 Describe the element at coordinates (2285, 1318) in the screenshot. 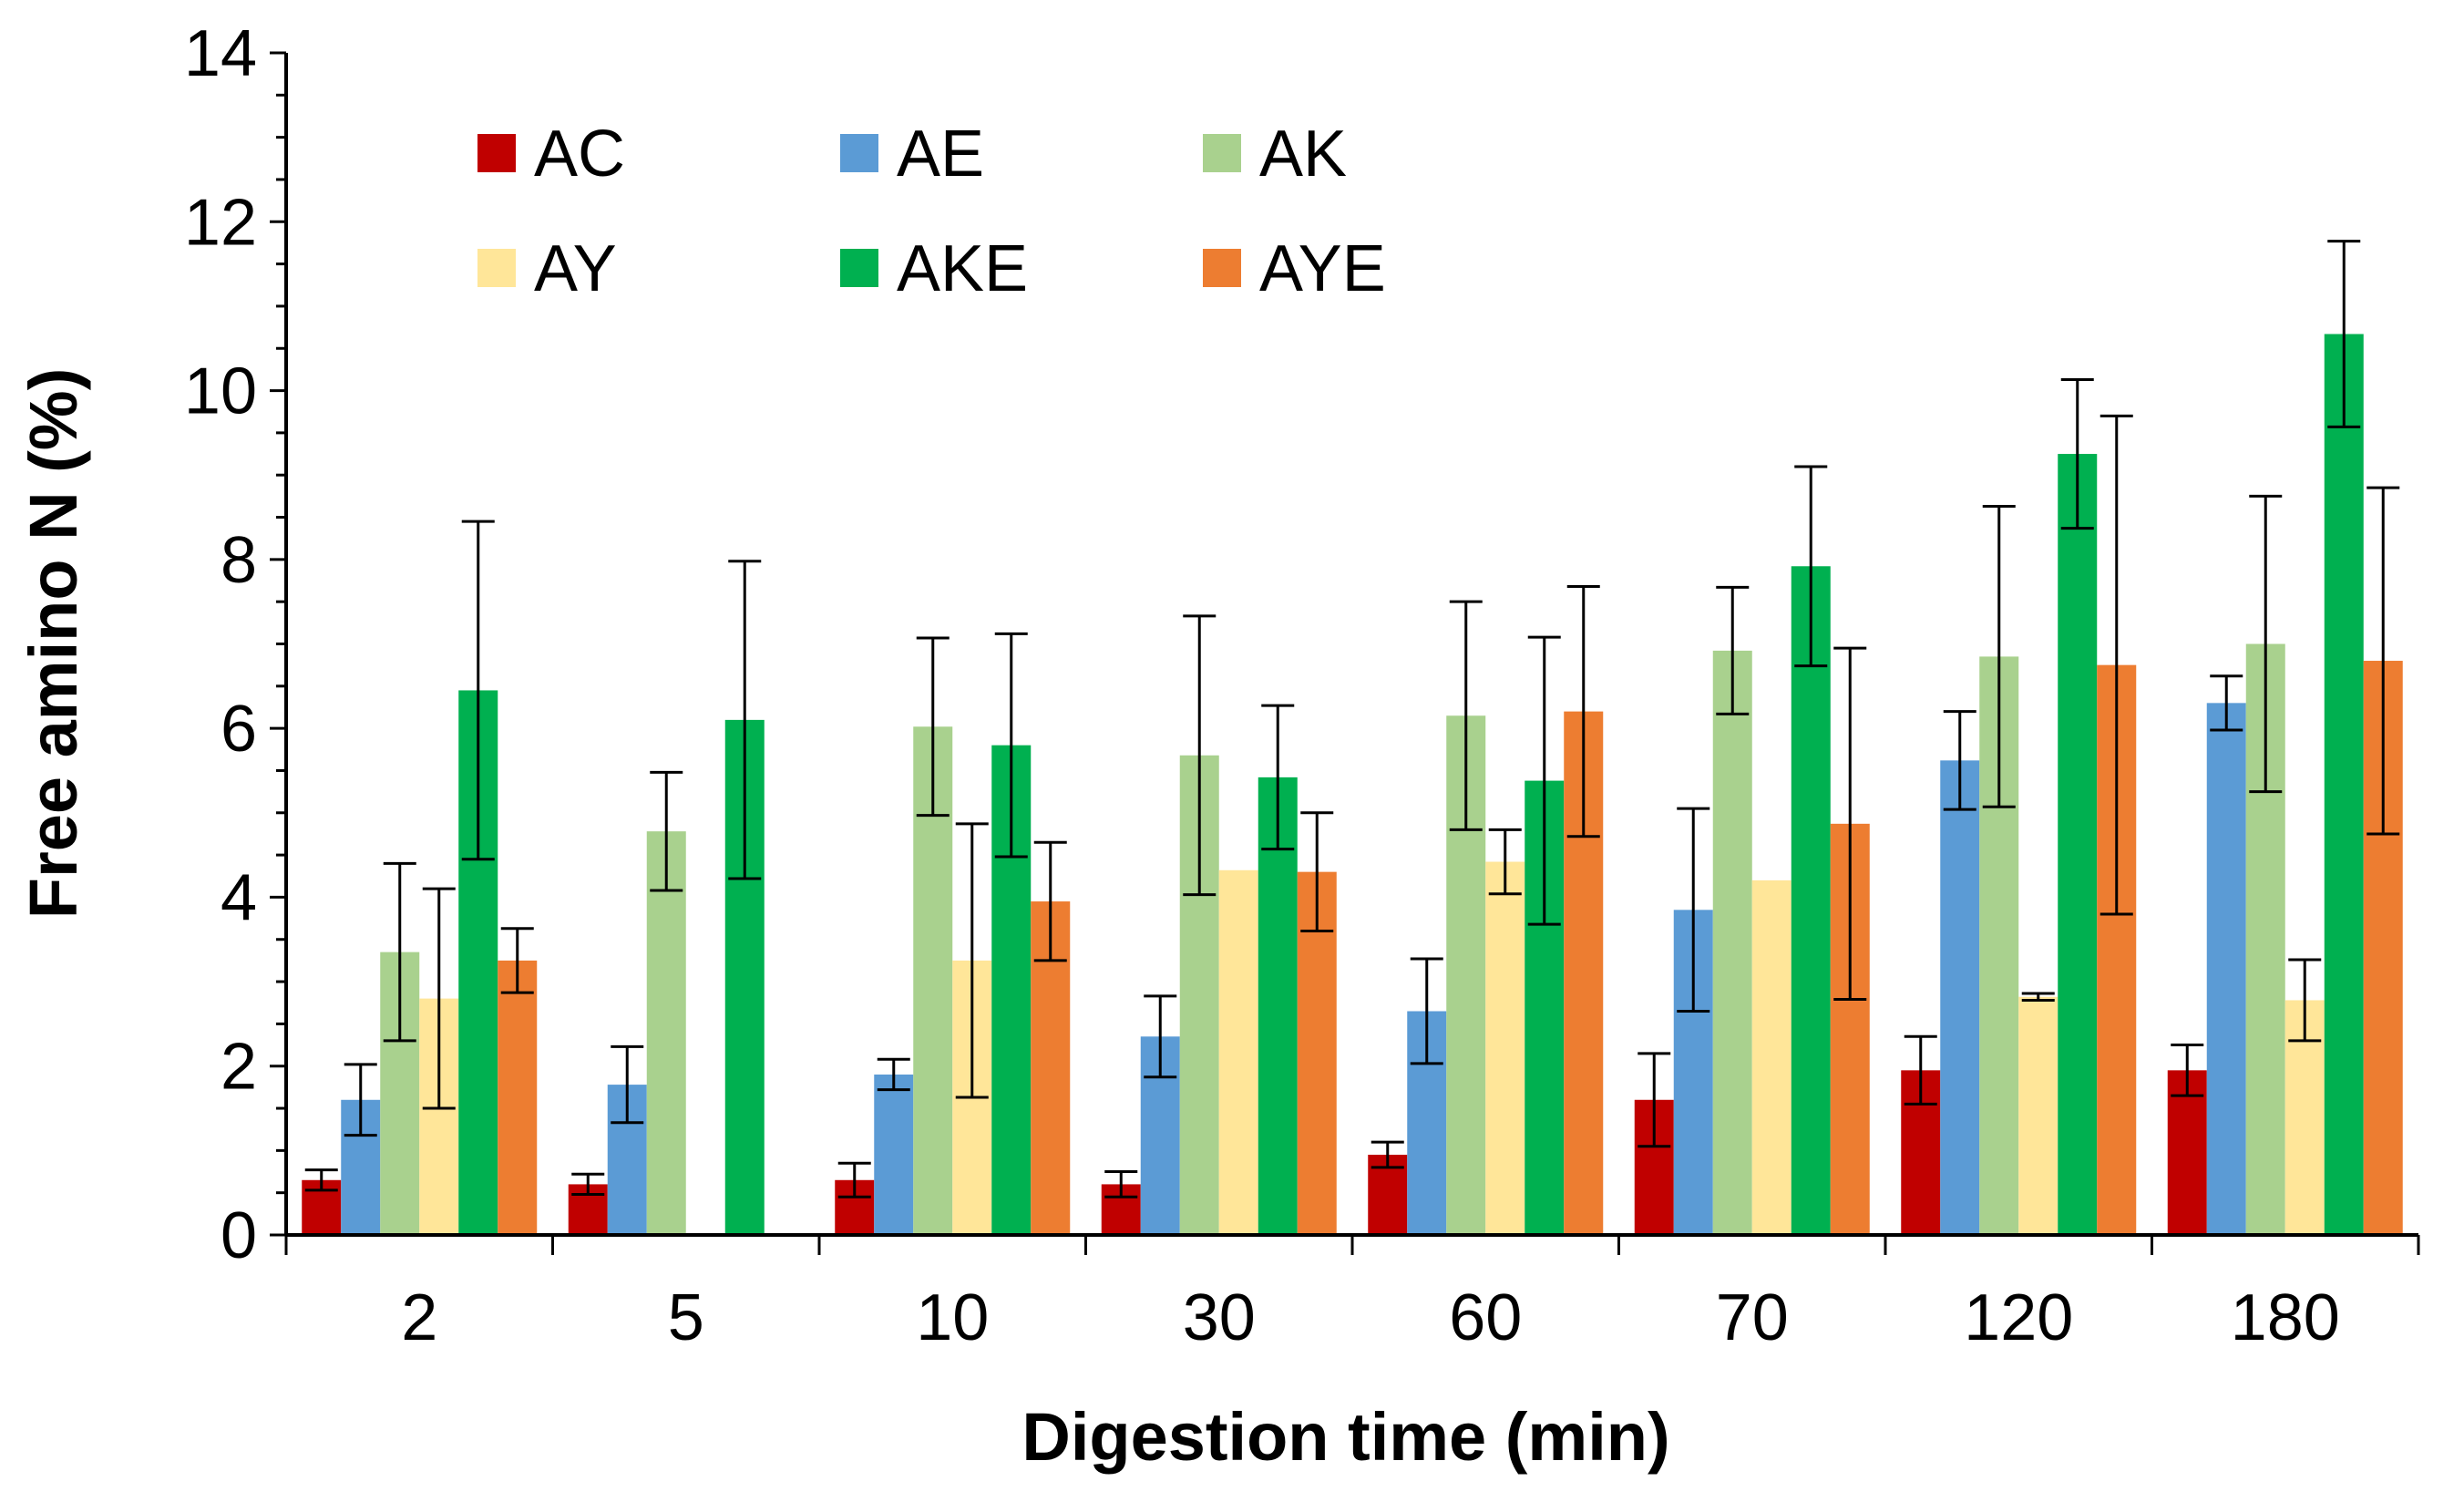

I see `x-tick-label: 180` at that location.